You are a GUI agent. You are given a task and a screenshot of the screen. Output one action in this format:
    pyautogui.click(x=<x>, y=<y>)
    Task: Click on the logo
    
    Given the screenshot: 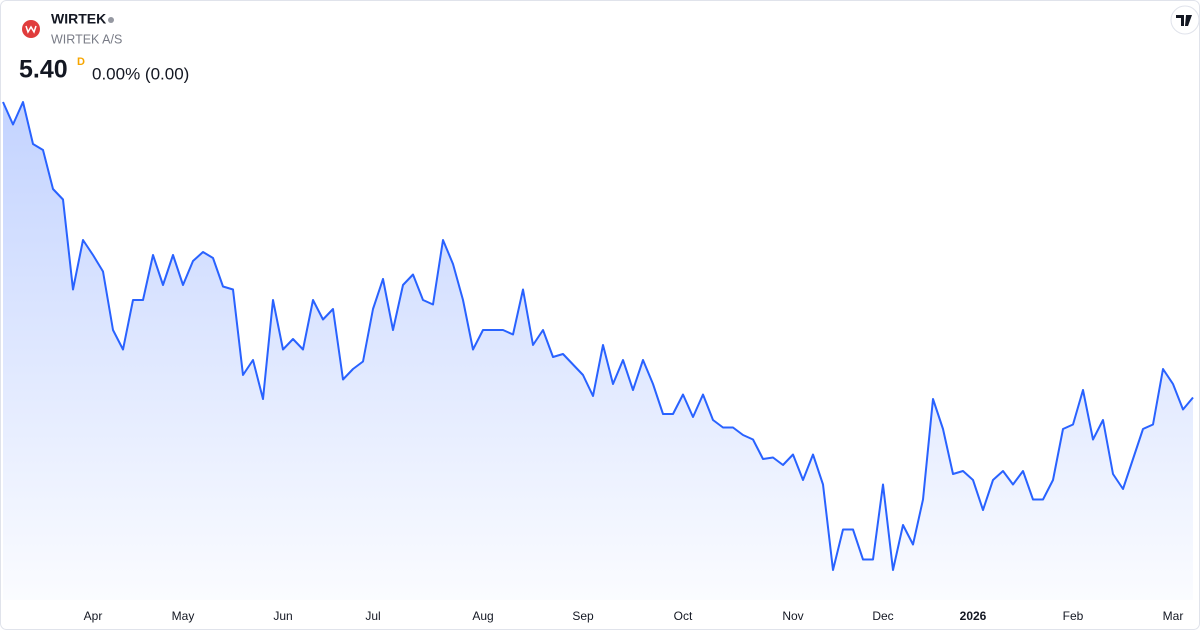 What is the action you would take?
    pyautogui.click(x=31, y=29)
    